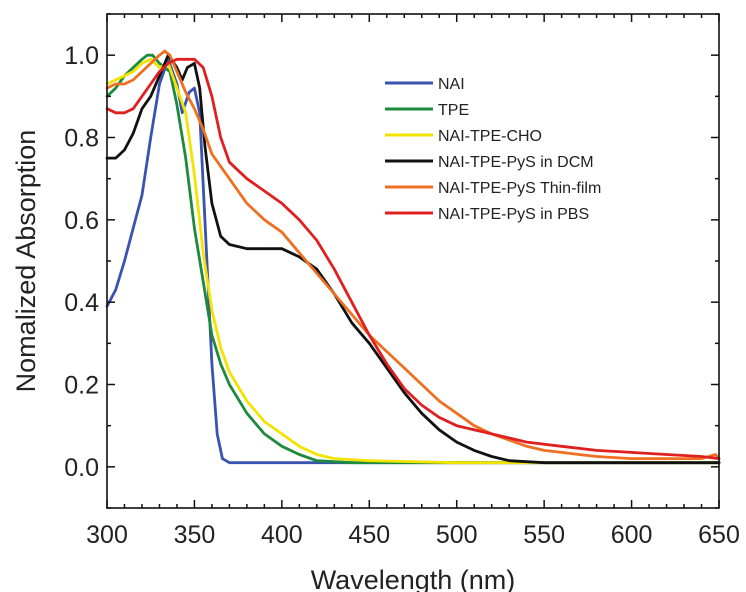 Image resolution: width=746 pixels, height=592 pixels. I want to click on y-tick-label: 0.6, so click(81, 221).